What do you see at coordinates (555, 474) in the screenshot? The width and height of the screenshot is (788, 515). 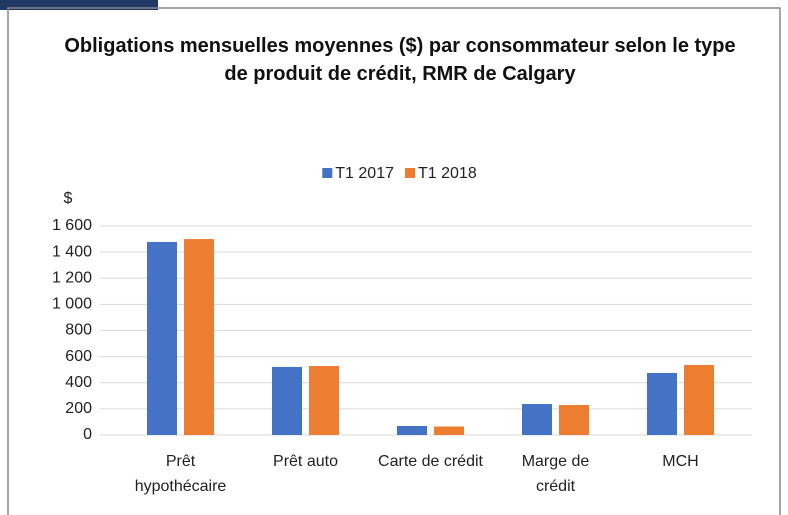 I see `x-tick-label: Marge de crédit` at bounding box center [555, 474].